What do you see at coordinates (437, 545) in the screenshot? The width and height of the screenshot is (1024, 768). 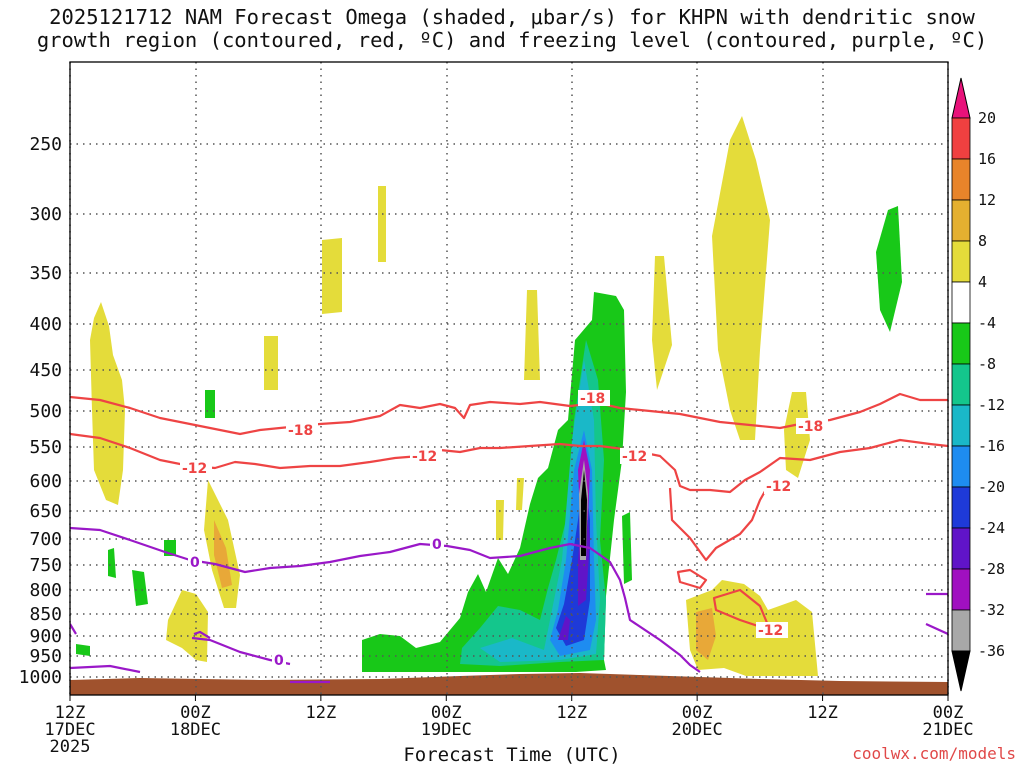 I see `contour-label-zero-2: 0` at bounding box center [437, 545].